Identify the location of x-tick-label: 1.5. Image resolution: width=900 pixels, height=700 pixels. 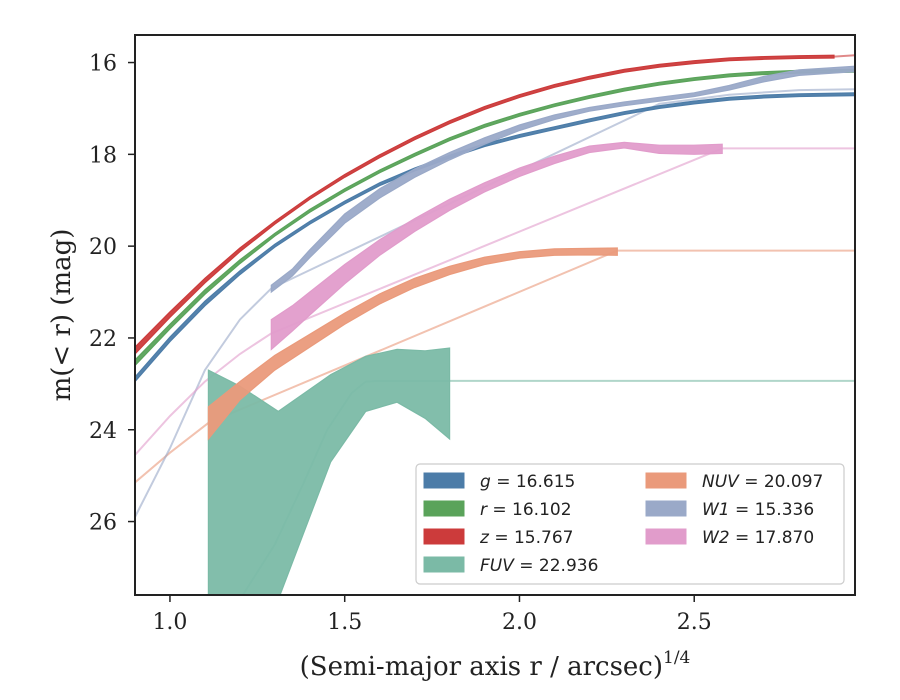
(344, 622).